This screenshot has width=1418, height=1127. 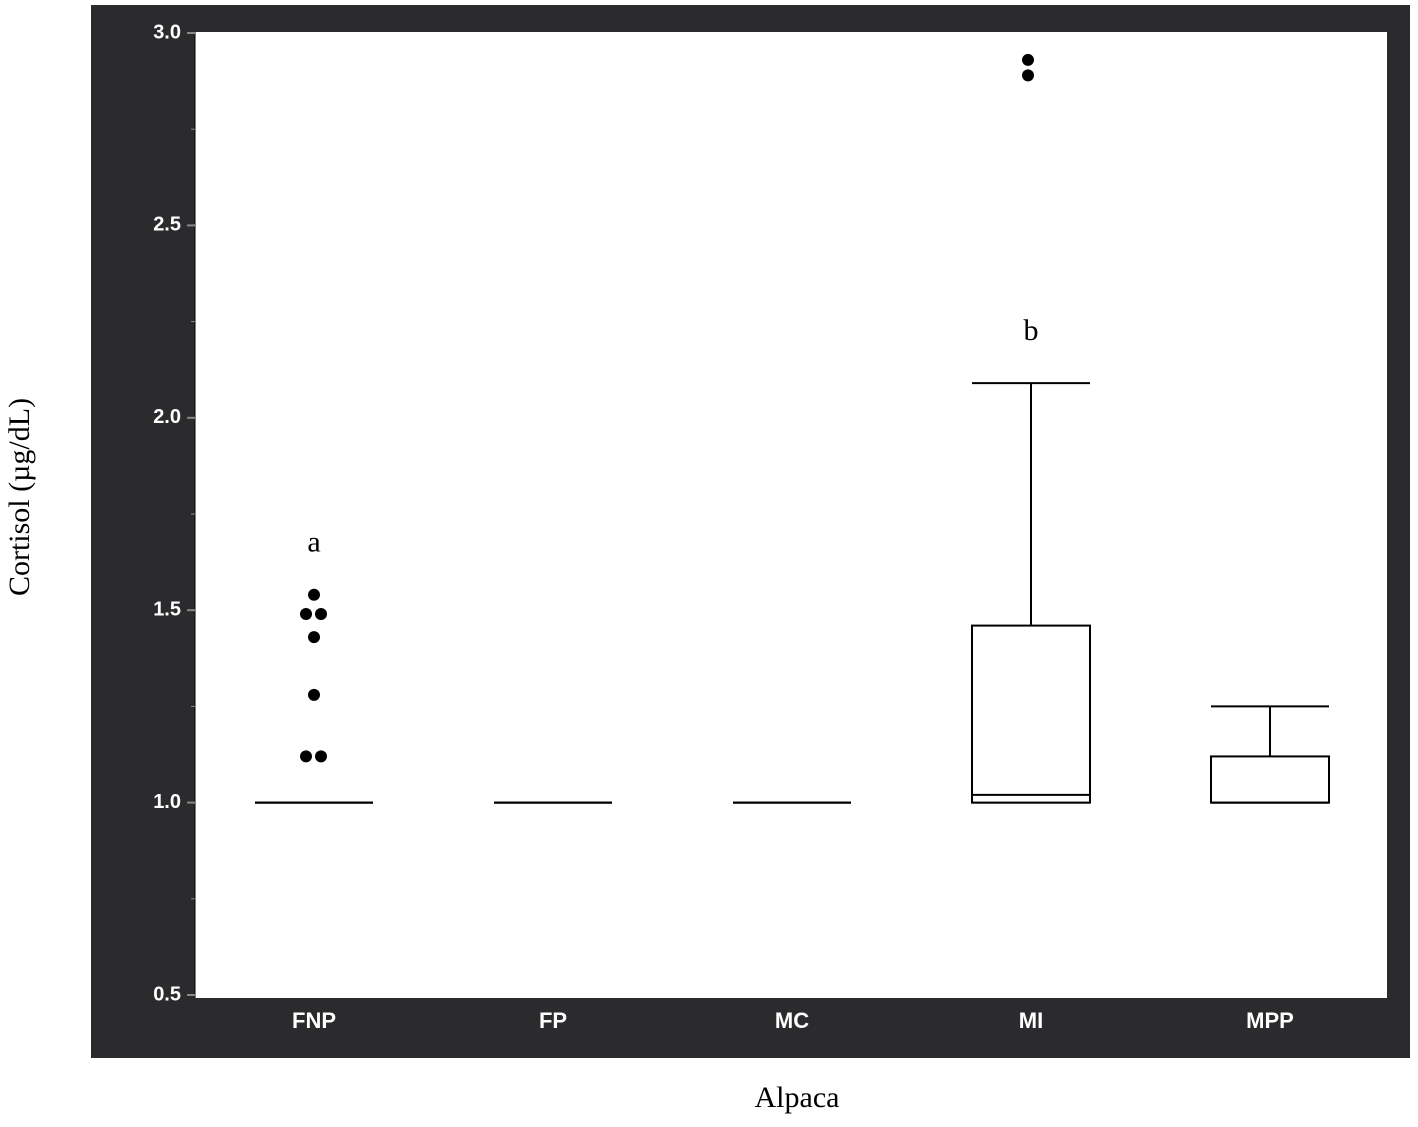 I want to click on annotation: b, so click(x=1031, y=330).